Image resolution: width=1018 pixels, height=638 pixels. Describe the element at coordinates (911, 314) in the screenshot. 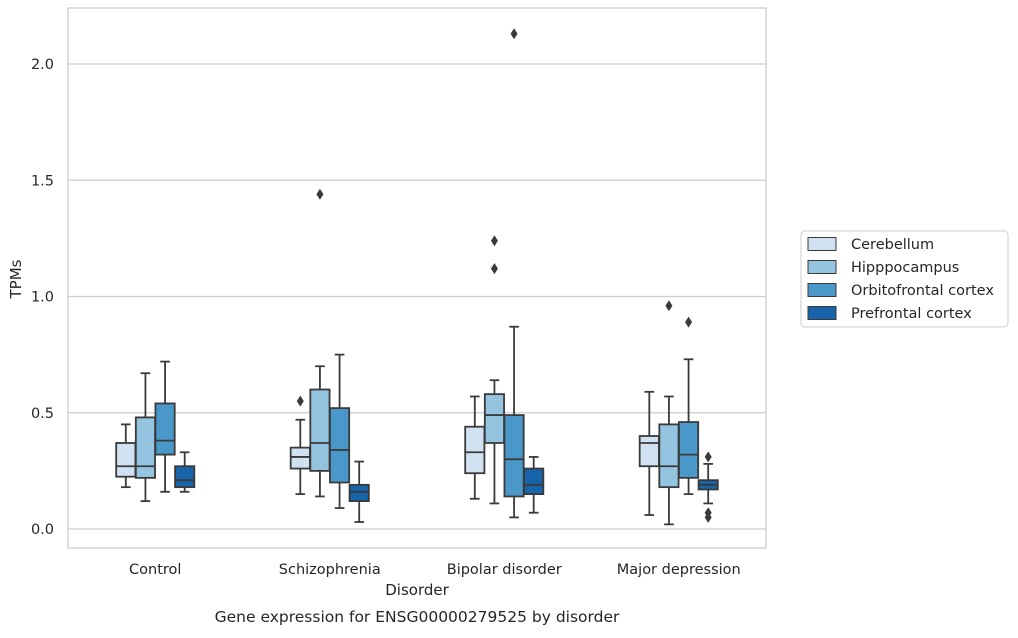

I see `legend-label: Prefrontal cortex` at that location.